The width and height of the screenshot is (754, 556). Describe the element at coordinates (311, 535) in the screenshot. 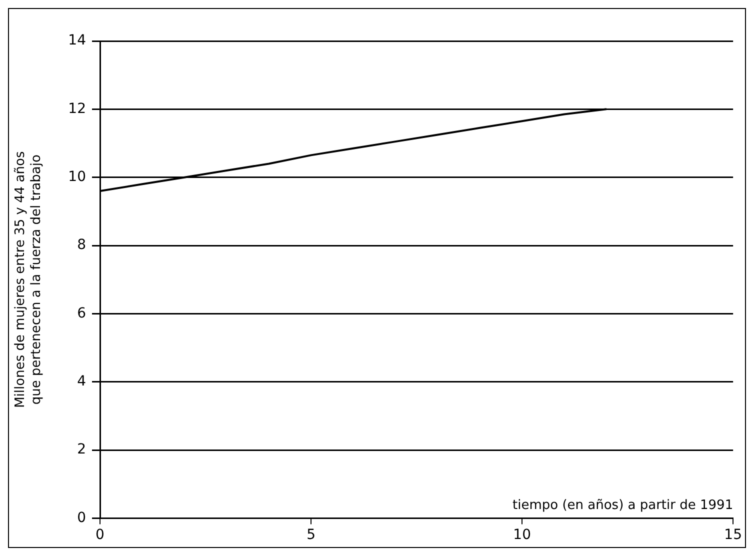

I see `x-tick-label: 5` at that location.